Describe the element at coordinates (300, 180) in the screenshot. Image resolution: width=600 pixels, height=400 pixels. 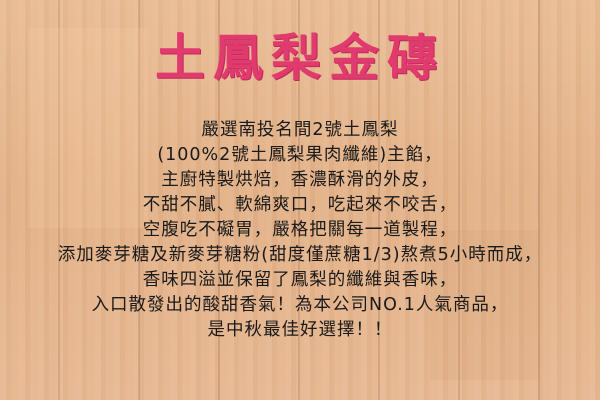
I see `description-line-3: 主廚特製烘焙，香濃酥滑的外皮，` at that location.